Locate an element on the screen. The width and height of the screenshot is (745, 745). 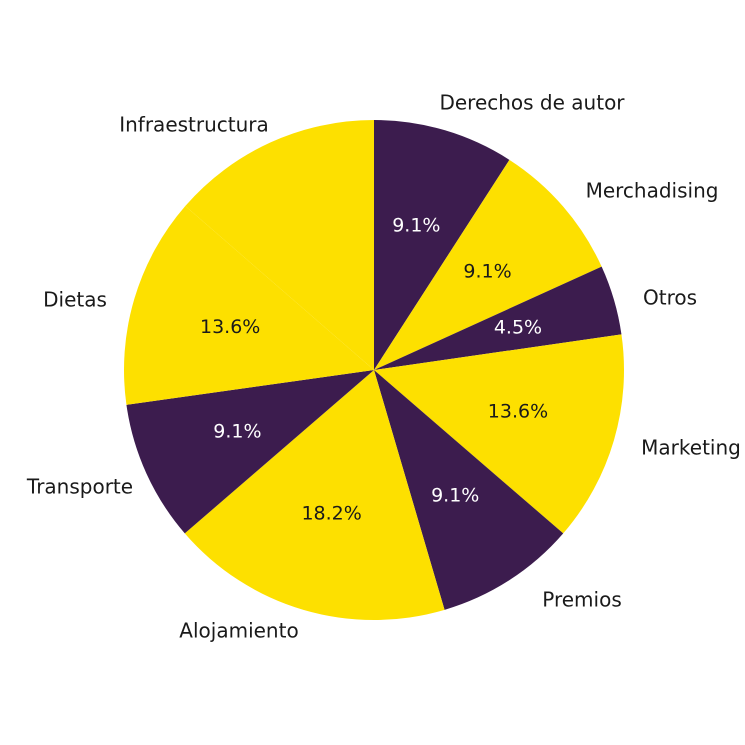
data-label-marketing: 13.6% is located at coordinates (518, 412).